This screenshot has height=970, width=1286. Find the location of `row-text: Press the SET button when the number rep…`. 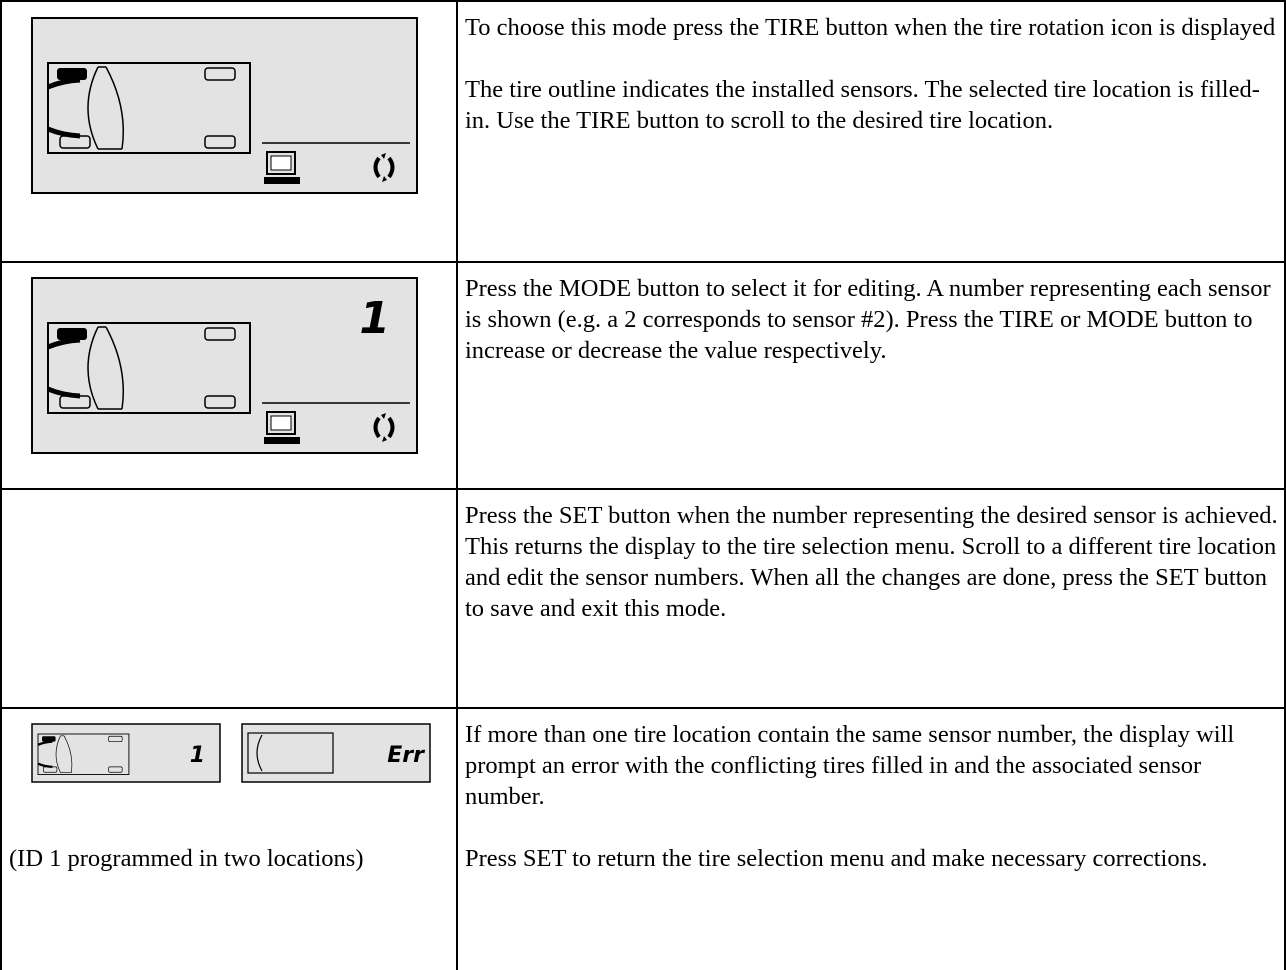

row-text: Press the SET button when the number rep… is located at coordinates (872, 577).